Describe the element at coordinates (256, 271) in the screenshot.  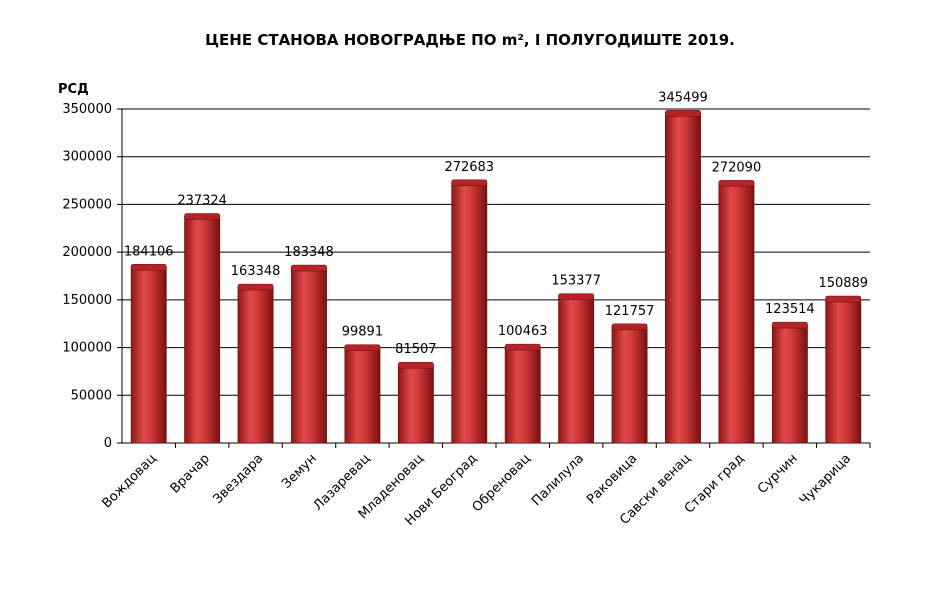
I see `data-label: 163348` at that location.